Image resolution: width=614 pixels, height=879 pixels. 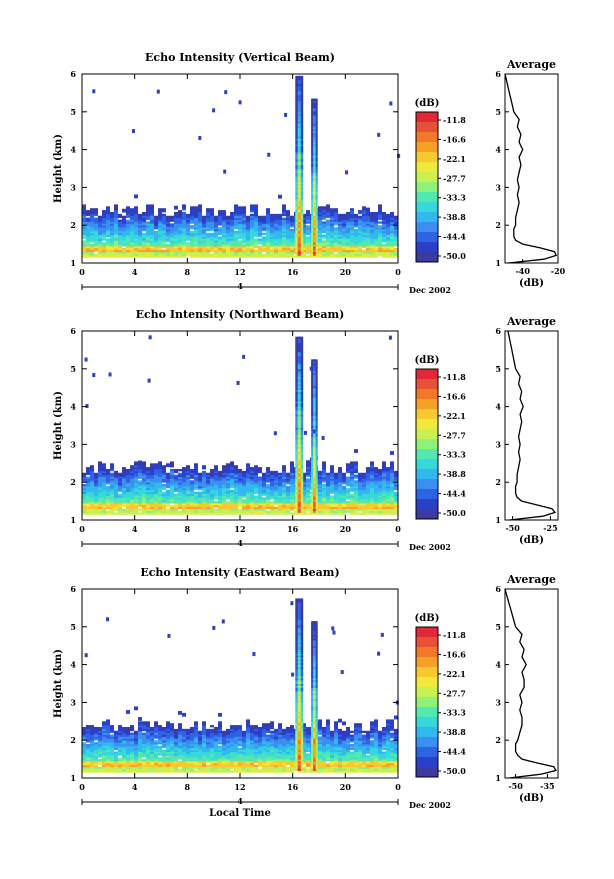 What do you see at coordinates (454, 139) in the screenshot?
I see `colorbar-tick-label: -16.6` at bounding box center [454, 139].